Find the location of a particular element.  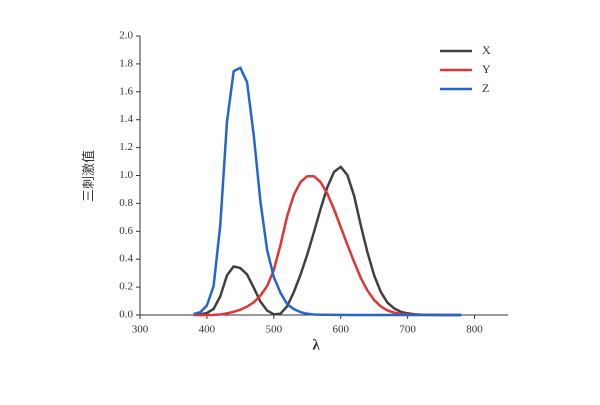

x-tick-label: 700 is located at coordinates (407, 330).